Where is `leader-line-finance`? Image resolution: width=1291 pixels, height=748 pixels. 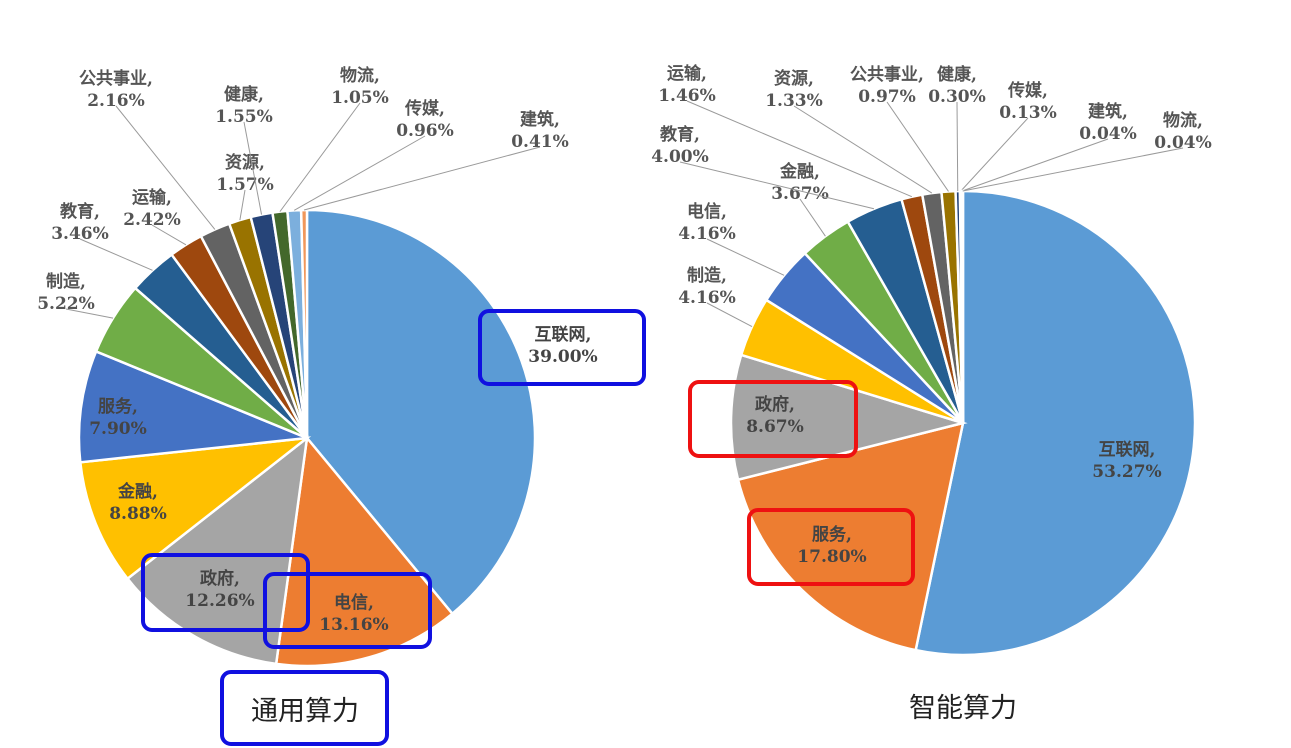 leader-line-finance is located at coordinates (812, 217).